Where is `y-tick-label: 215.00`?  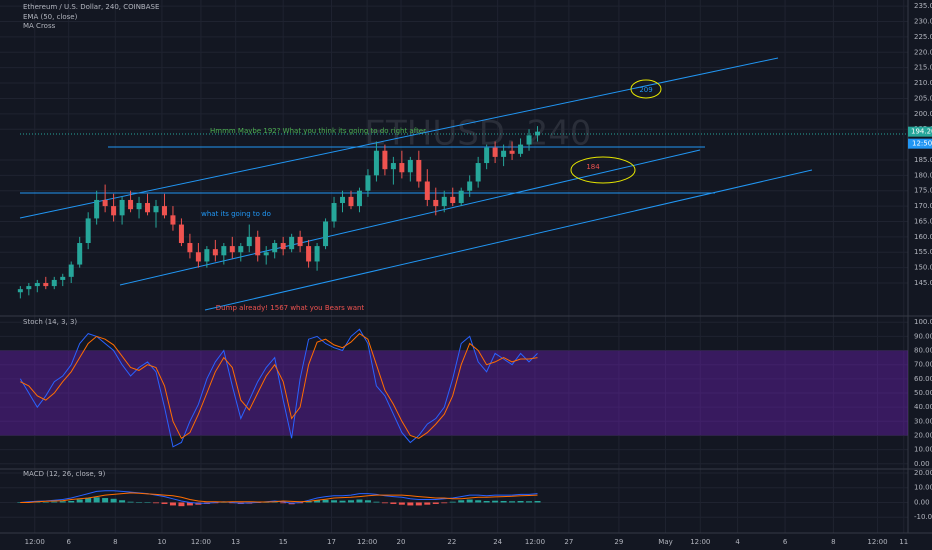 y-tick-label: 215.00 is located at coordinates (923, 68).